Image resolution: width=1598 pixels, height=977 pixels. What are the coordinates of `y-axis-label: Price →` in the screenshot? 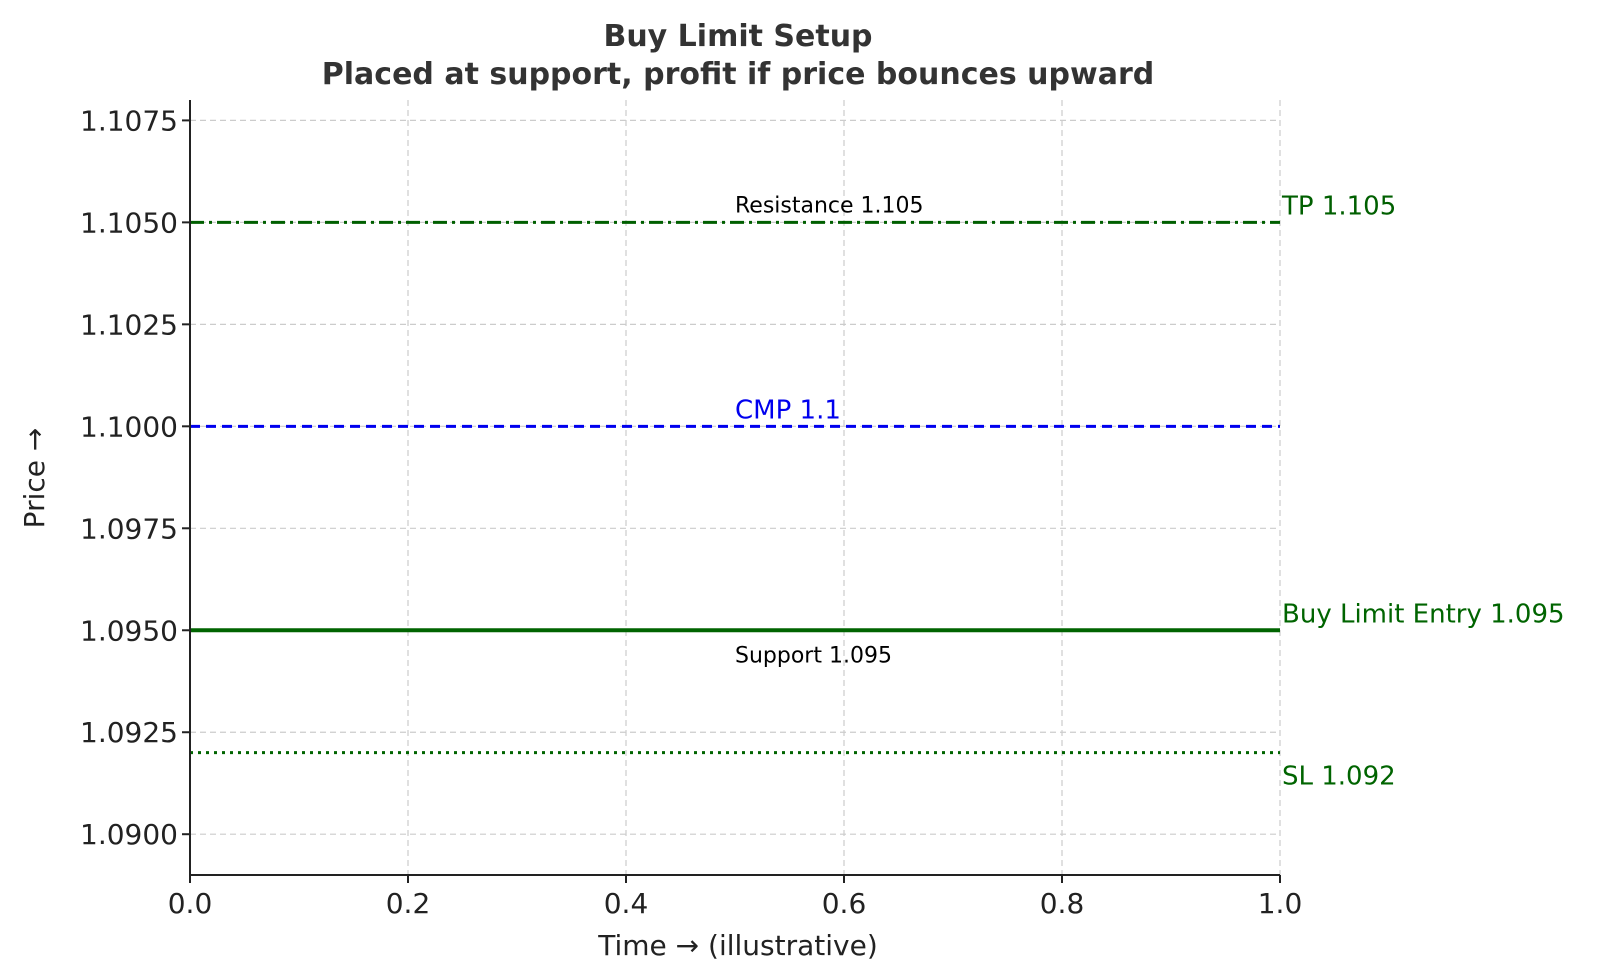 It's located at (34, 478).